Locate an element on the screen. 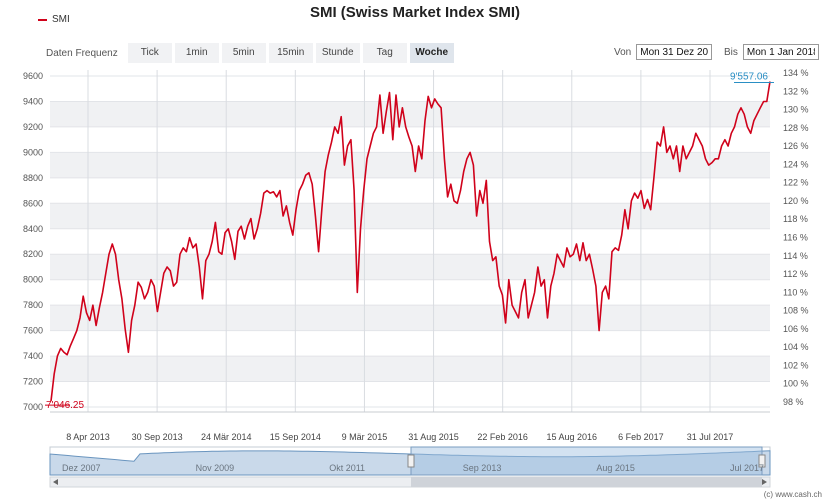  y-left-tick-label: 7000 is located at coordinates (33, 407).